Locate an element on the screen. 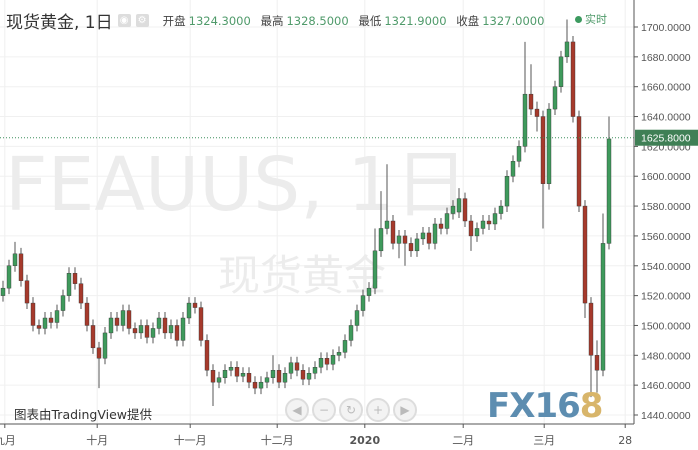 Image resolution: width=698 pixels, height=450 pixels. high-value: 1328.5000 is located at coordinates (317, 20).